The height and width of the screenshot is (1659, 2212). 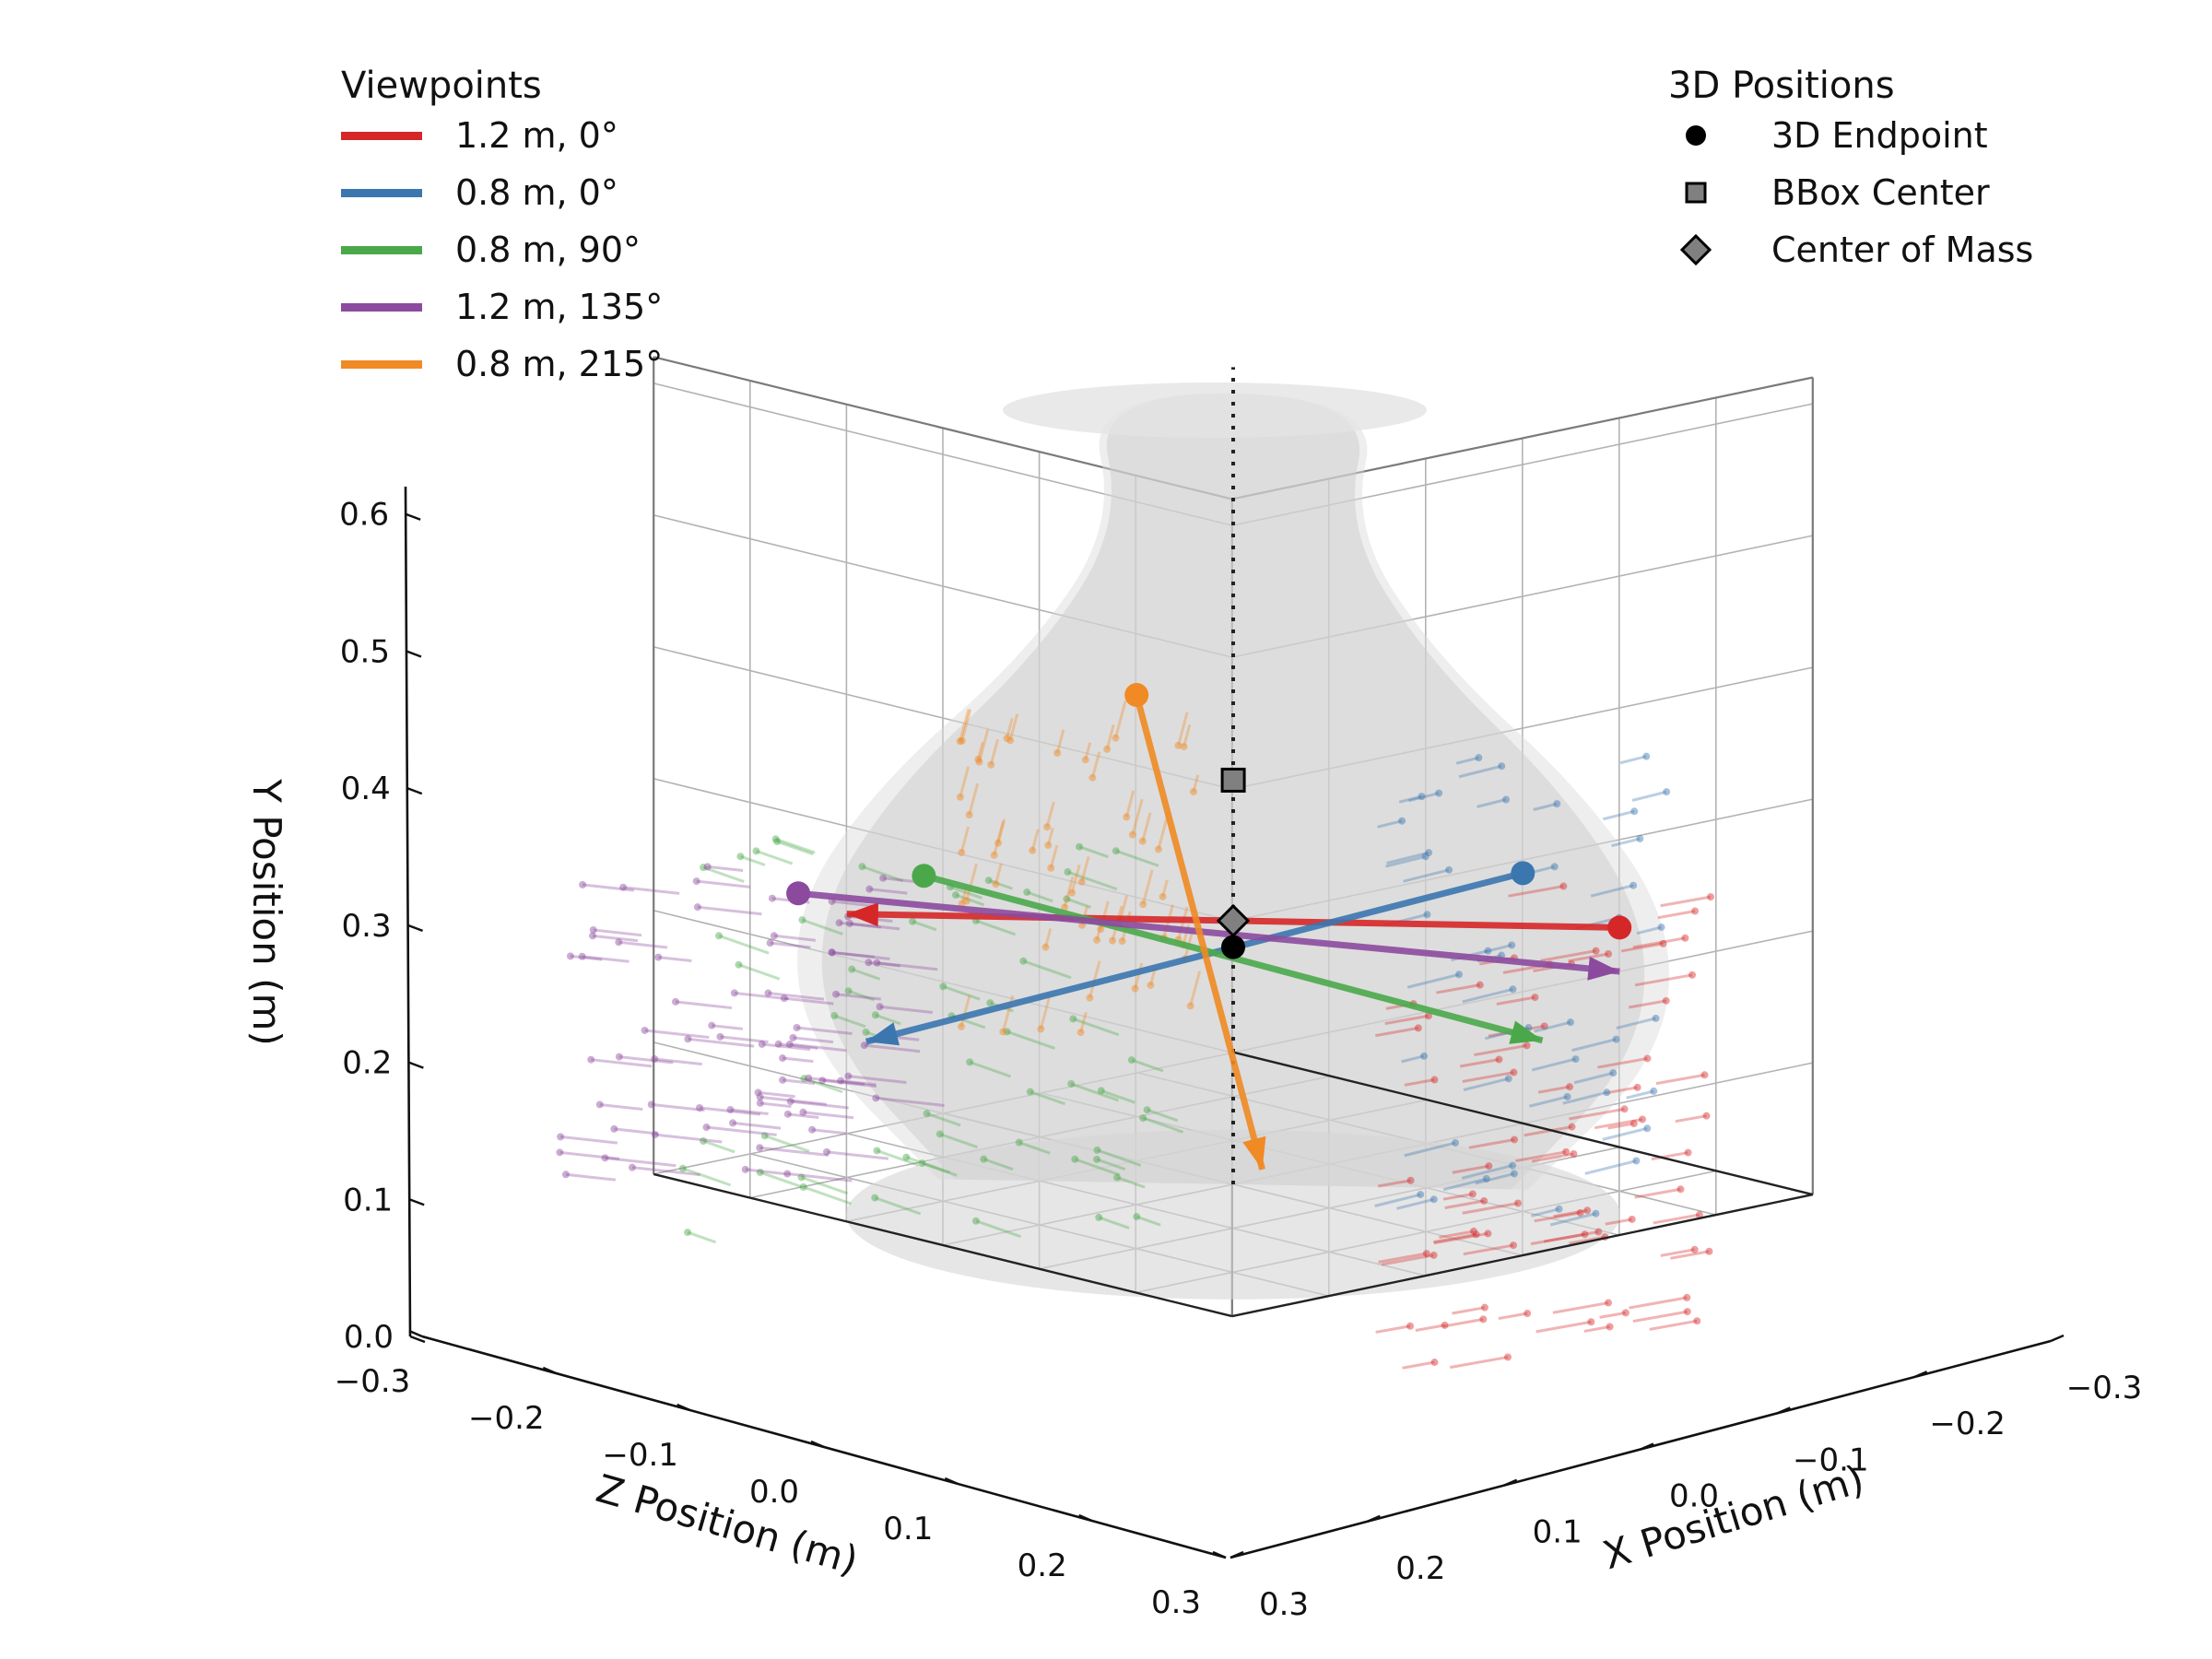 What do you see at coordinates (1215, 410) in the screenshot?
I see `vase-top-rim` at bounding box center [1215, 410].